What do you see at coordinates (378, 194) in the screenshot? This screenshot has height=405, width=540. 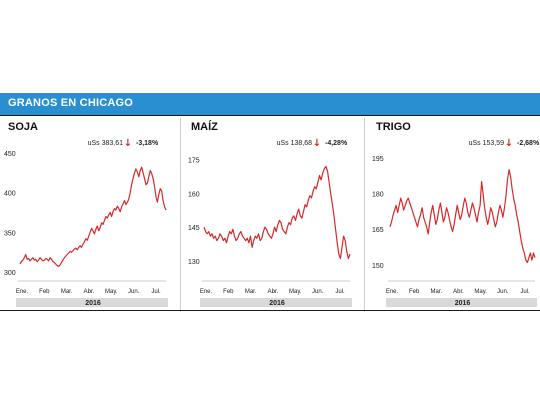 I see `trigo-y-tick-label: 180` at bounding box center [378, 194].